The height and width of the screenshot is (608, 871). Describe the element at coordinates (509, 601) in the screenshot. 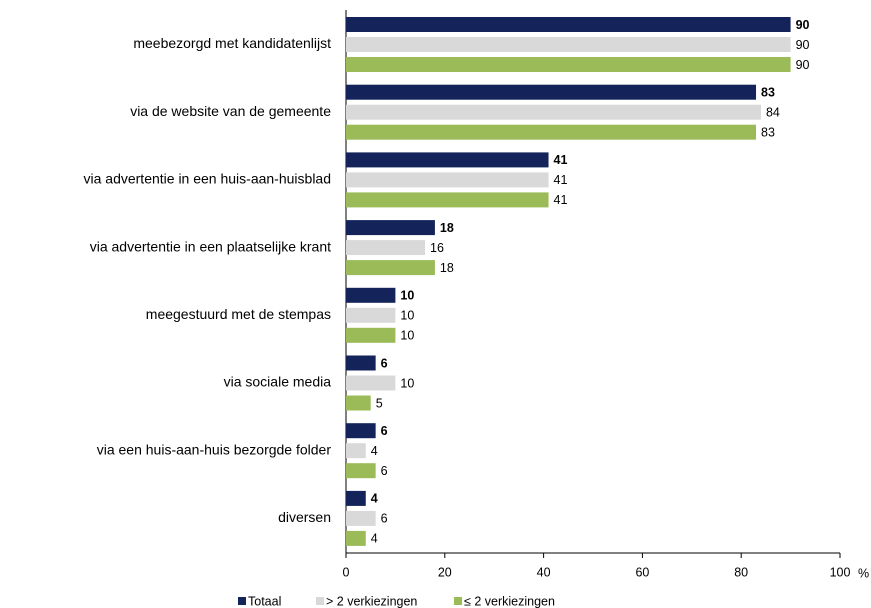

I see `legend-label: ≤ 2 verkiezingen` at that location.